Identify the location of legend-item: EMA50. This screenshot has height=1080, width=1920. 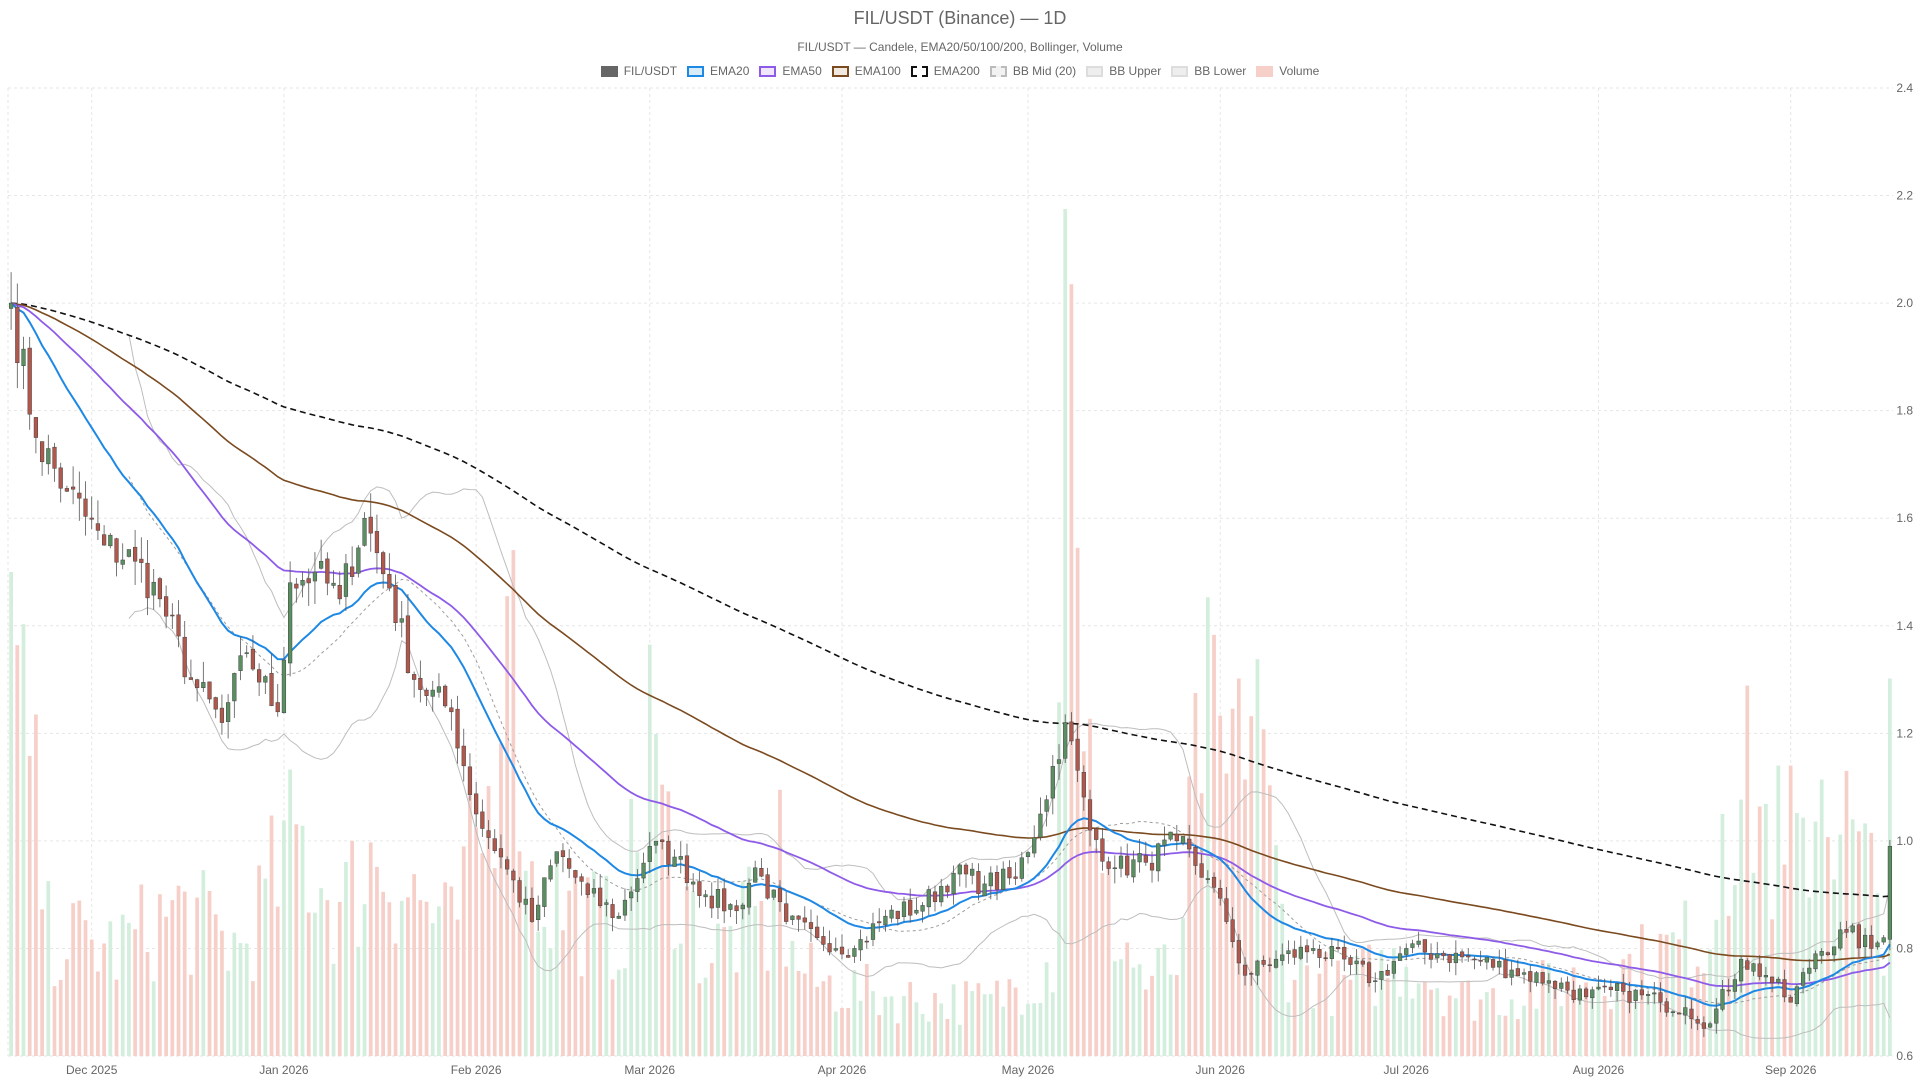
(790, 71).